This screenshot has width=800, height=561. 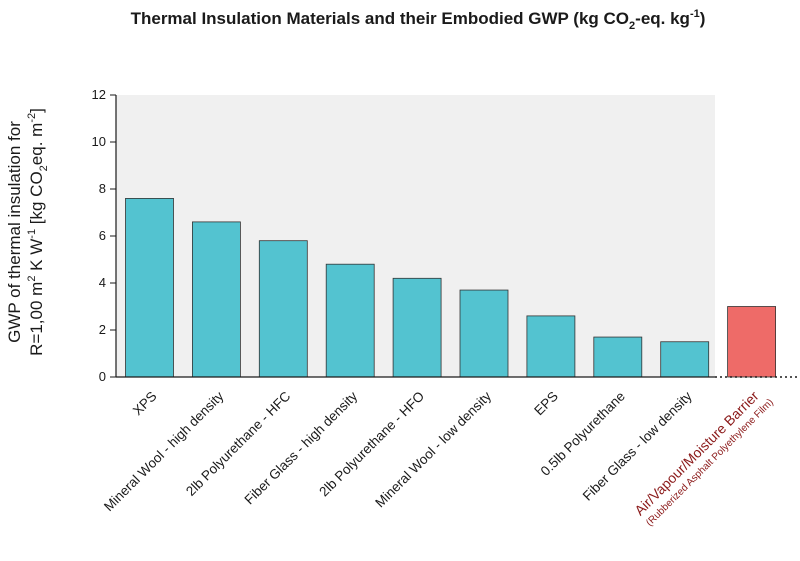 I want to click on category-label: Mineral Wool - high density, so click(x=164, y=451).